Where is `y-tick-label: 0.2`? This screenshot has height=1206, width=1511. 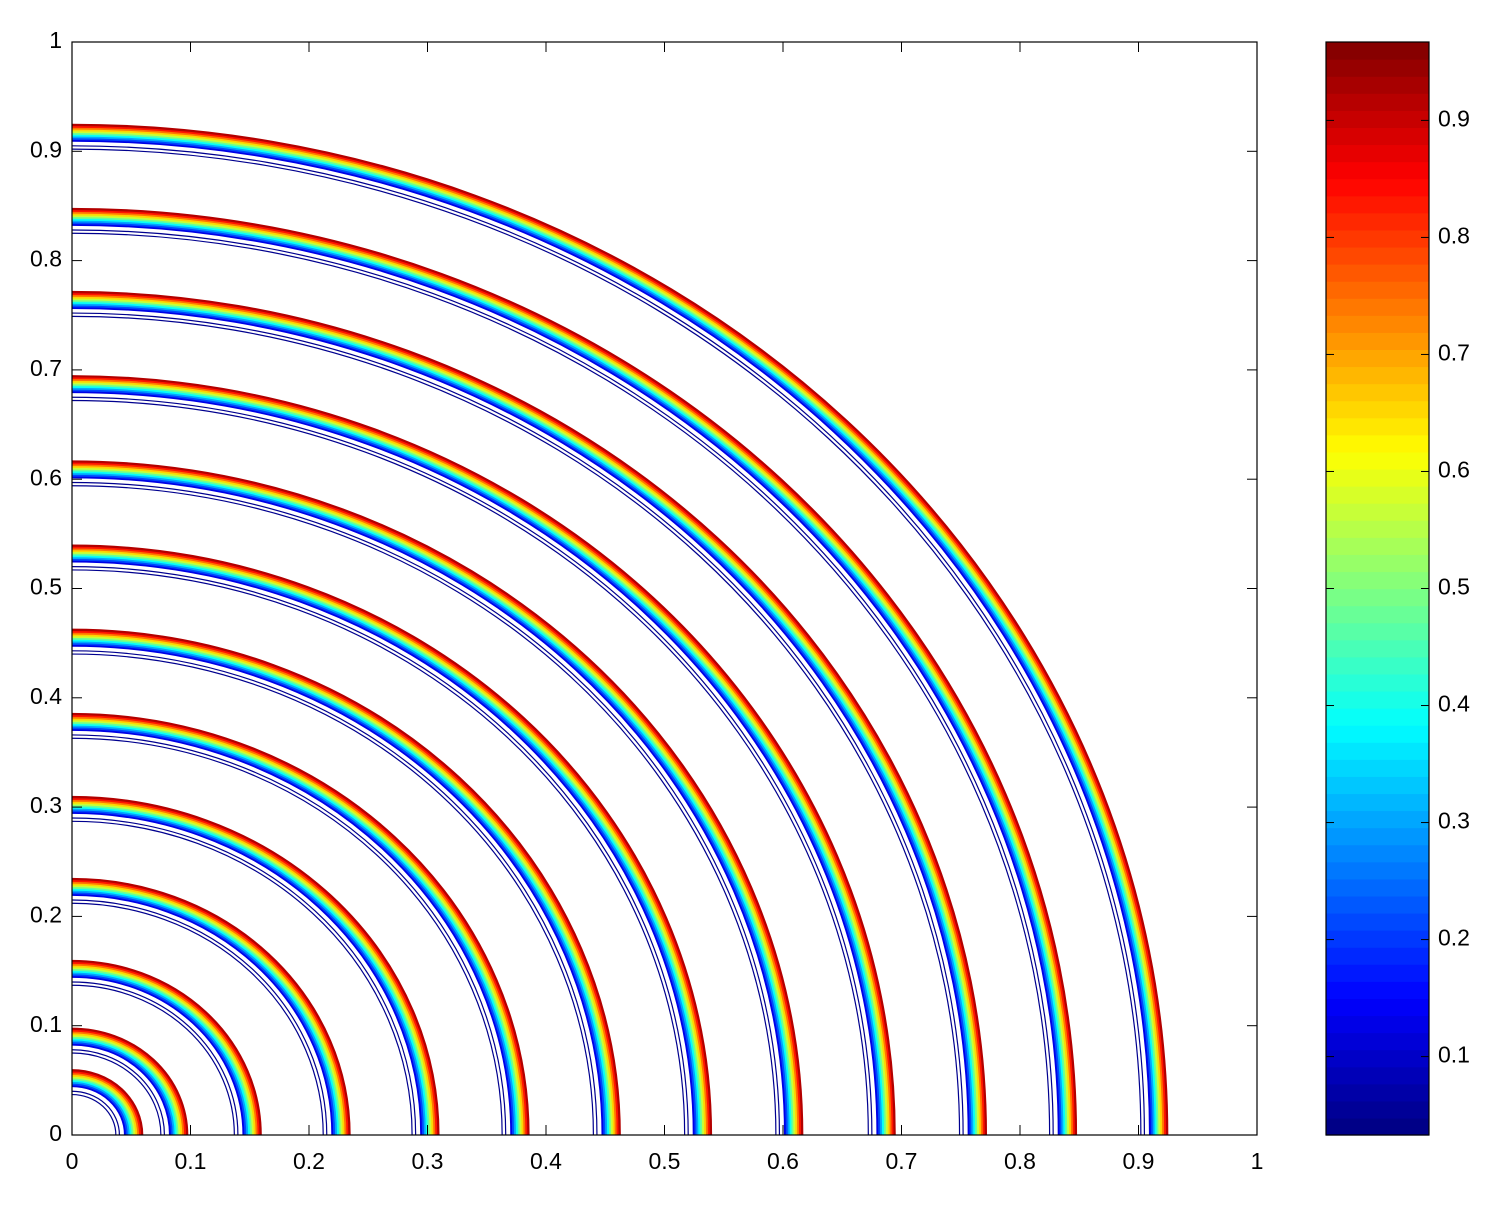 y-tick-label: 0.2 is located at coordinates (46, 914).